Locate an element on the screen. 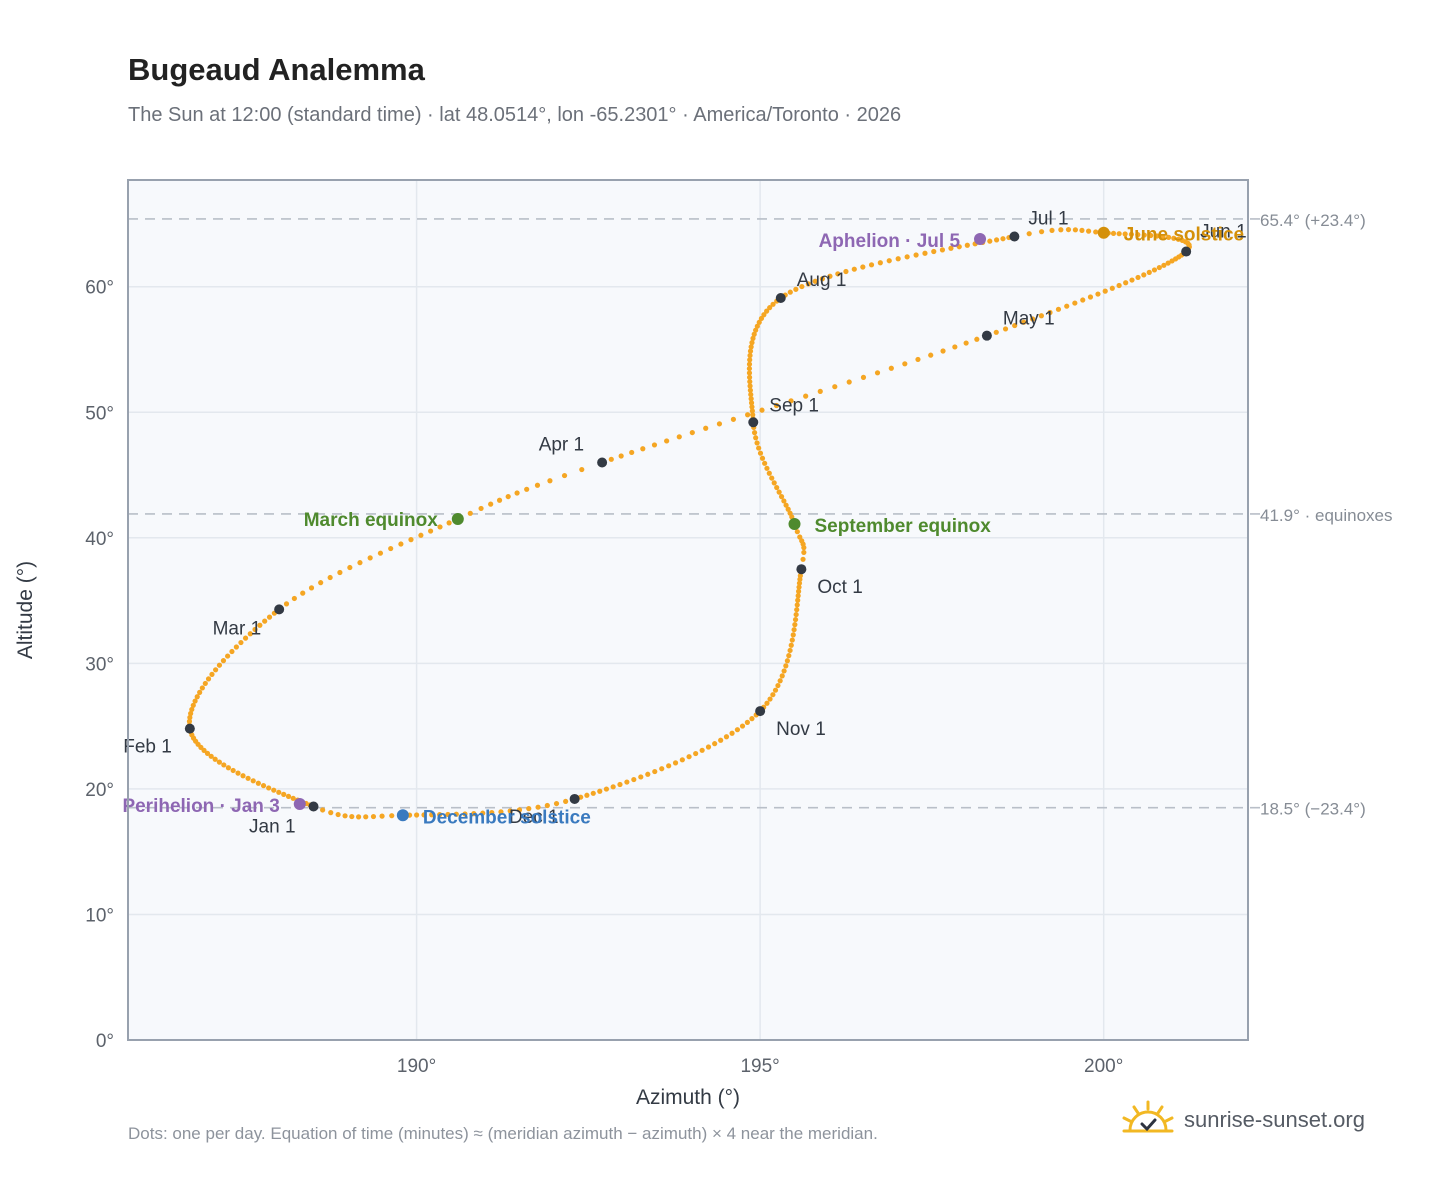 The height and width of the screenshot is (1188, 1448). reference-line-label: 18.5° (−23.4°) is located at coordinates (1313, 809).